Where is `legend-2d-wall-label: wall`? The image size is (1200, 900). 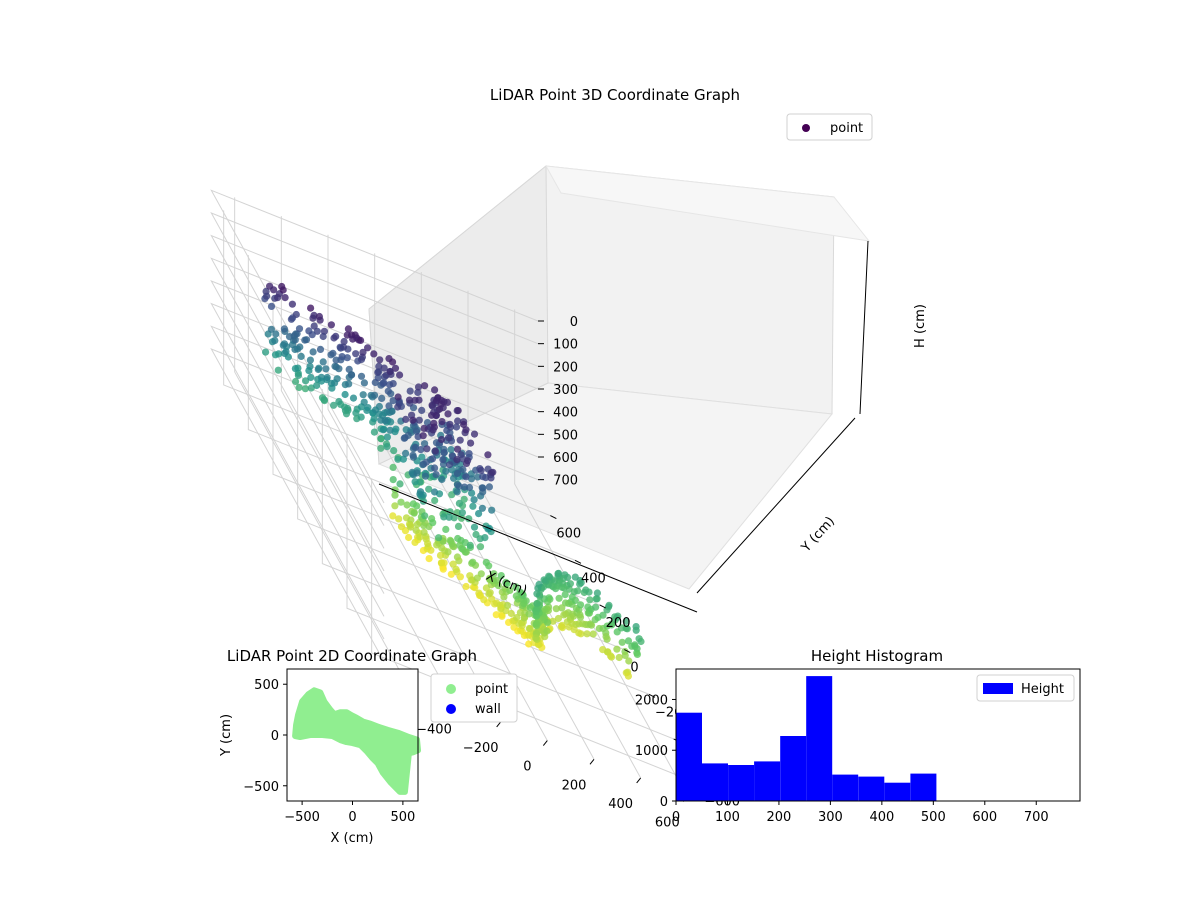 legend-2d-wall-label: wall is located at coordinates (488, 709).